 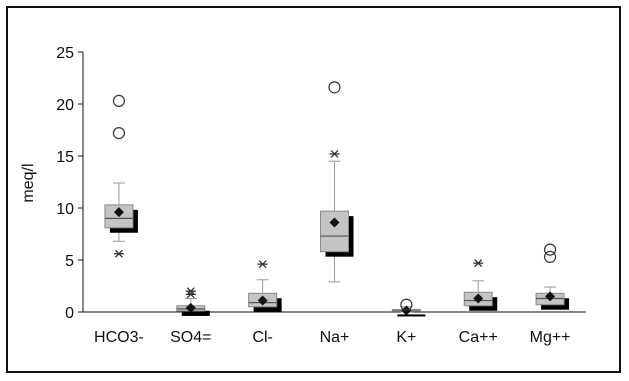 What do you see at coordinates (28, 182) in the screenshot?
I see `y-axis-label: meq/l` at bounding box center [28, 182].